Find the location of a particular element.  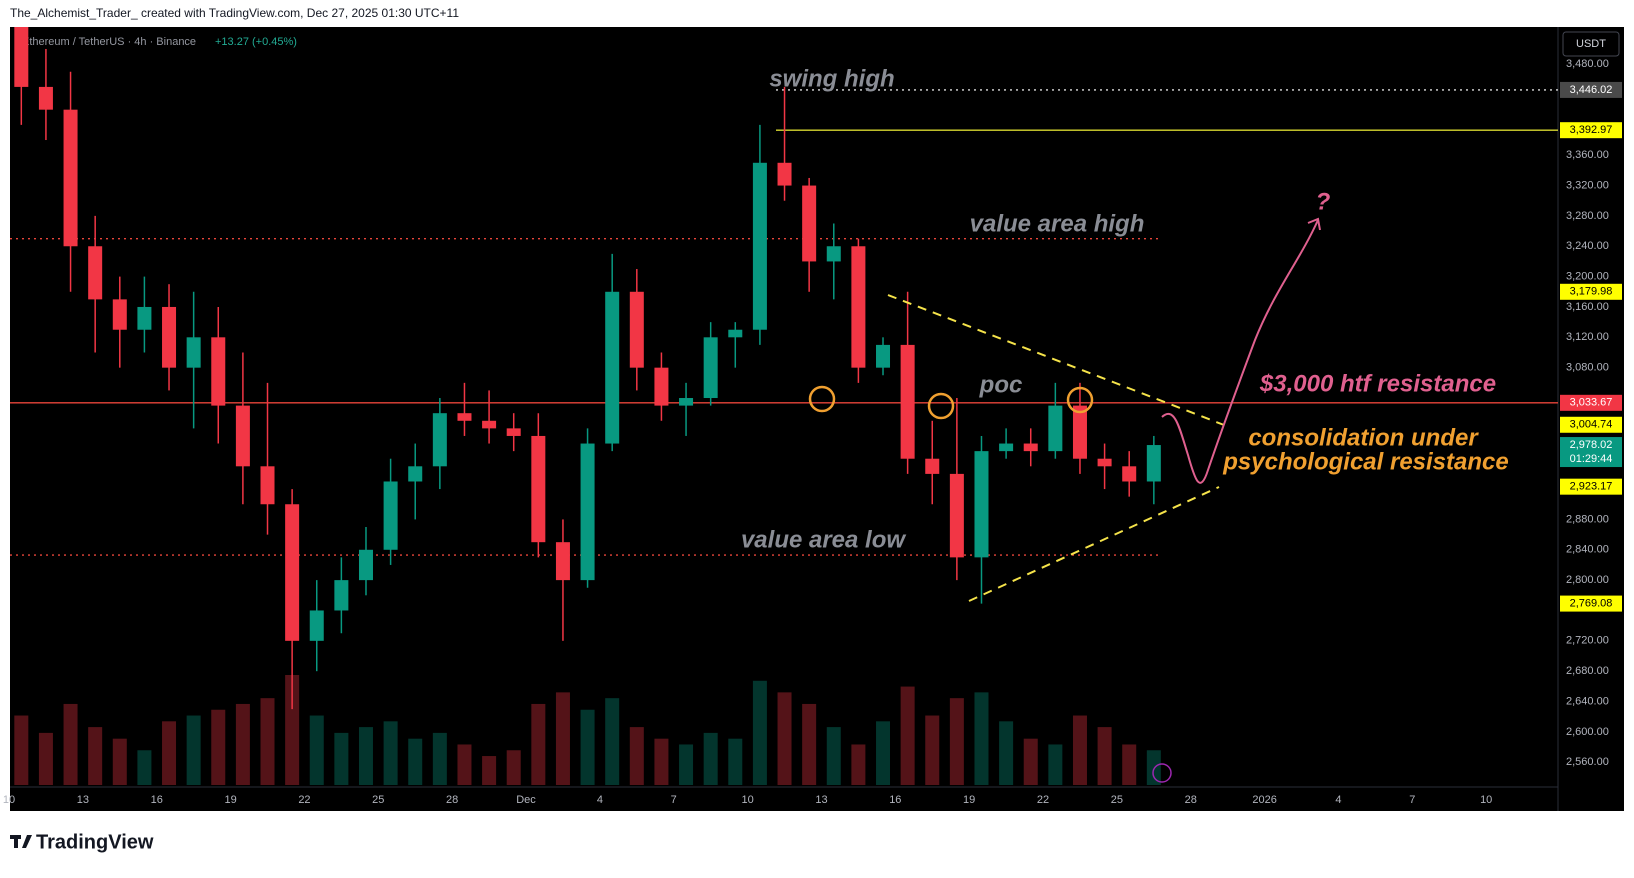

annotation: $3,000 htf resistance is located at coordinates (1377, 383).